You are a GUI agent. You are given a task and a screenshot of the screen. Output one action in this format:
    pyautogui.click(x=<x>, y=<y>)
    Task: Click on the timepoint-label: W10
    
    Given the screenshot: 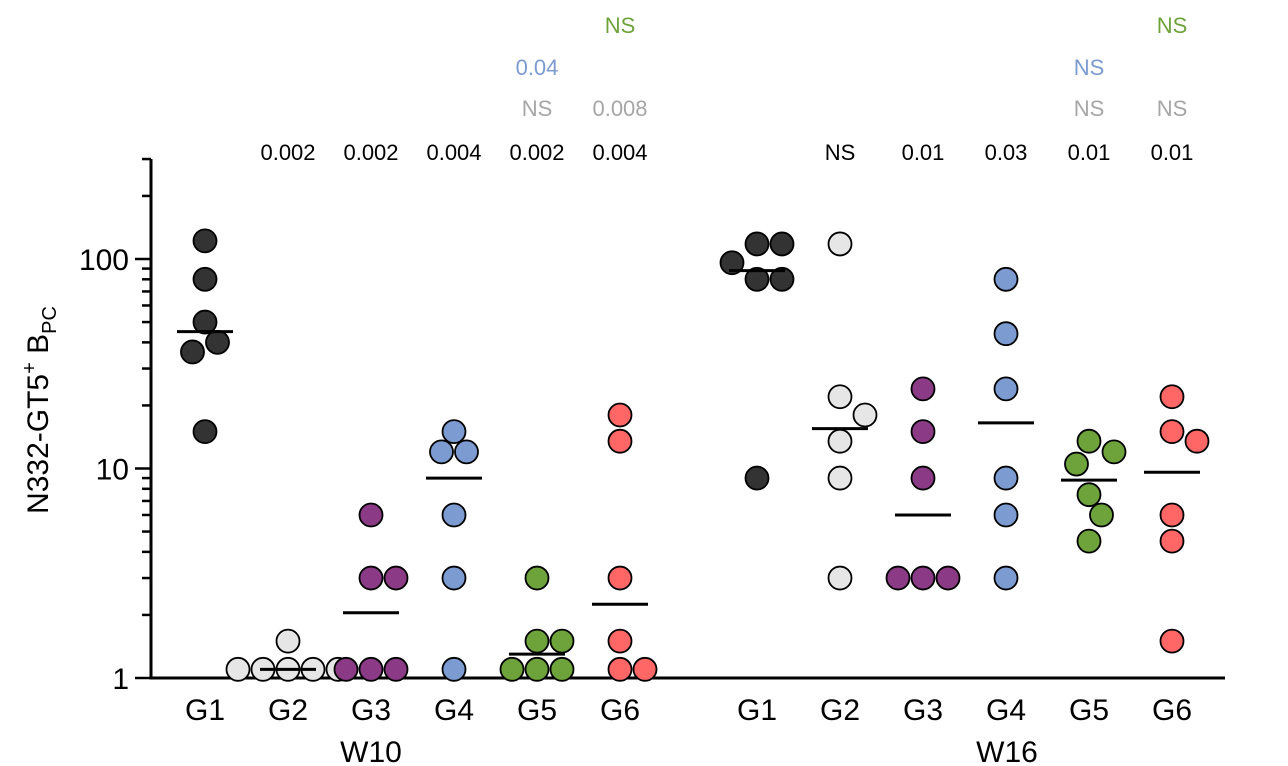 What is the action you would take?
    pyautogui.click(x=371, y=751)
    